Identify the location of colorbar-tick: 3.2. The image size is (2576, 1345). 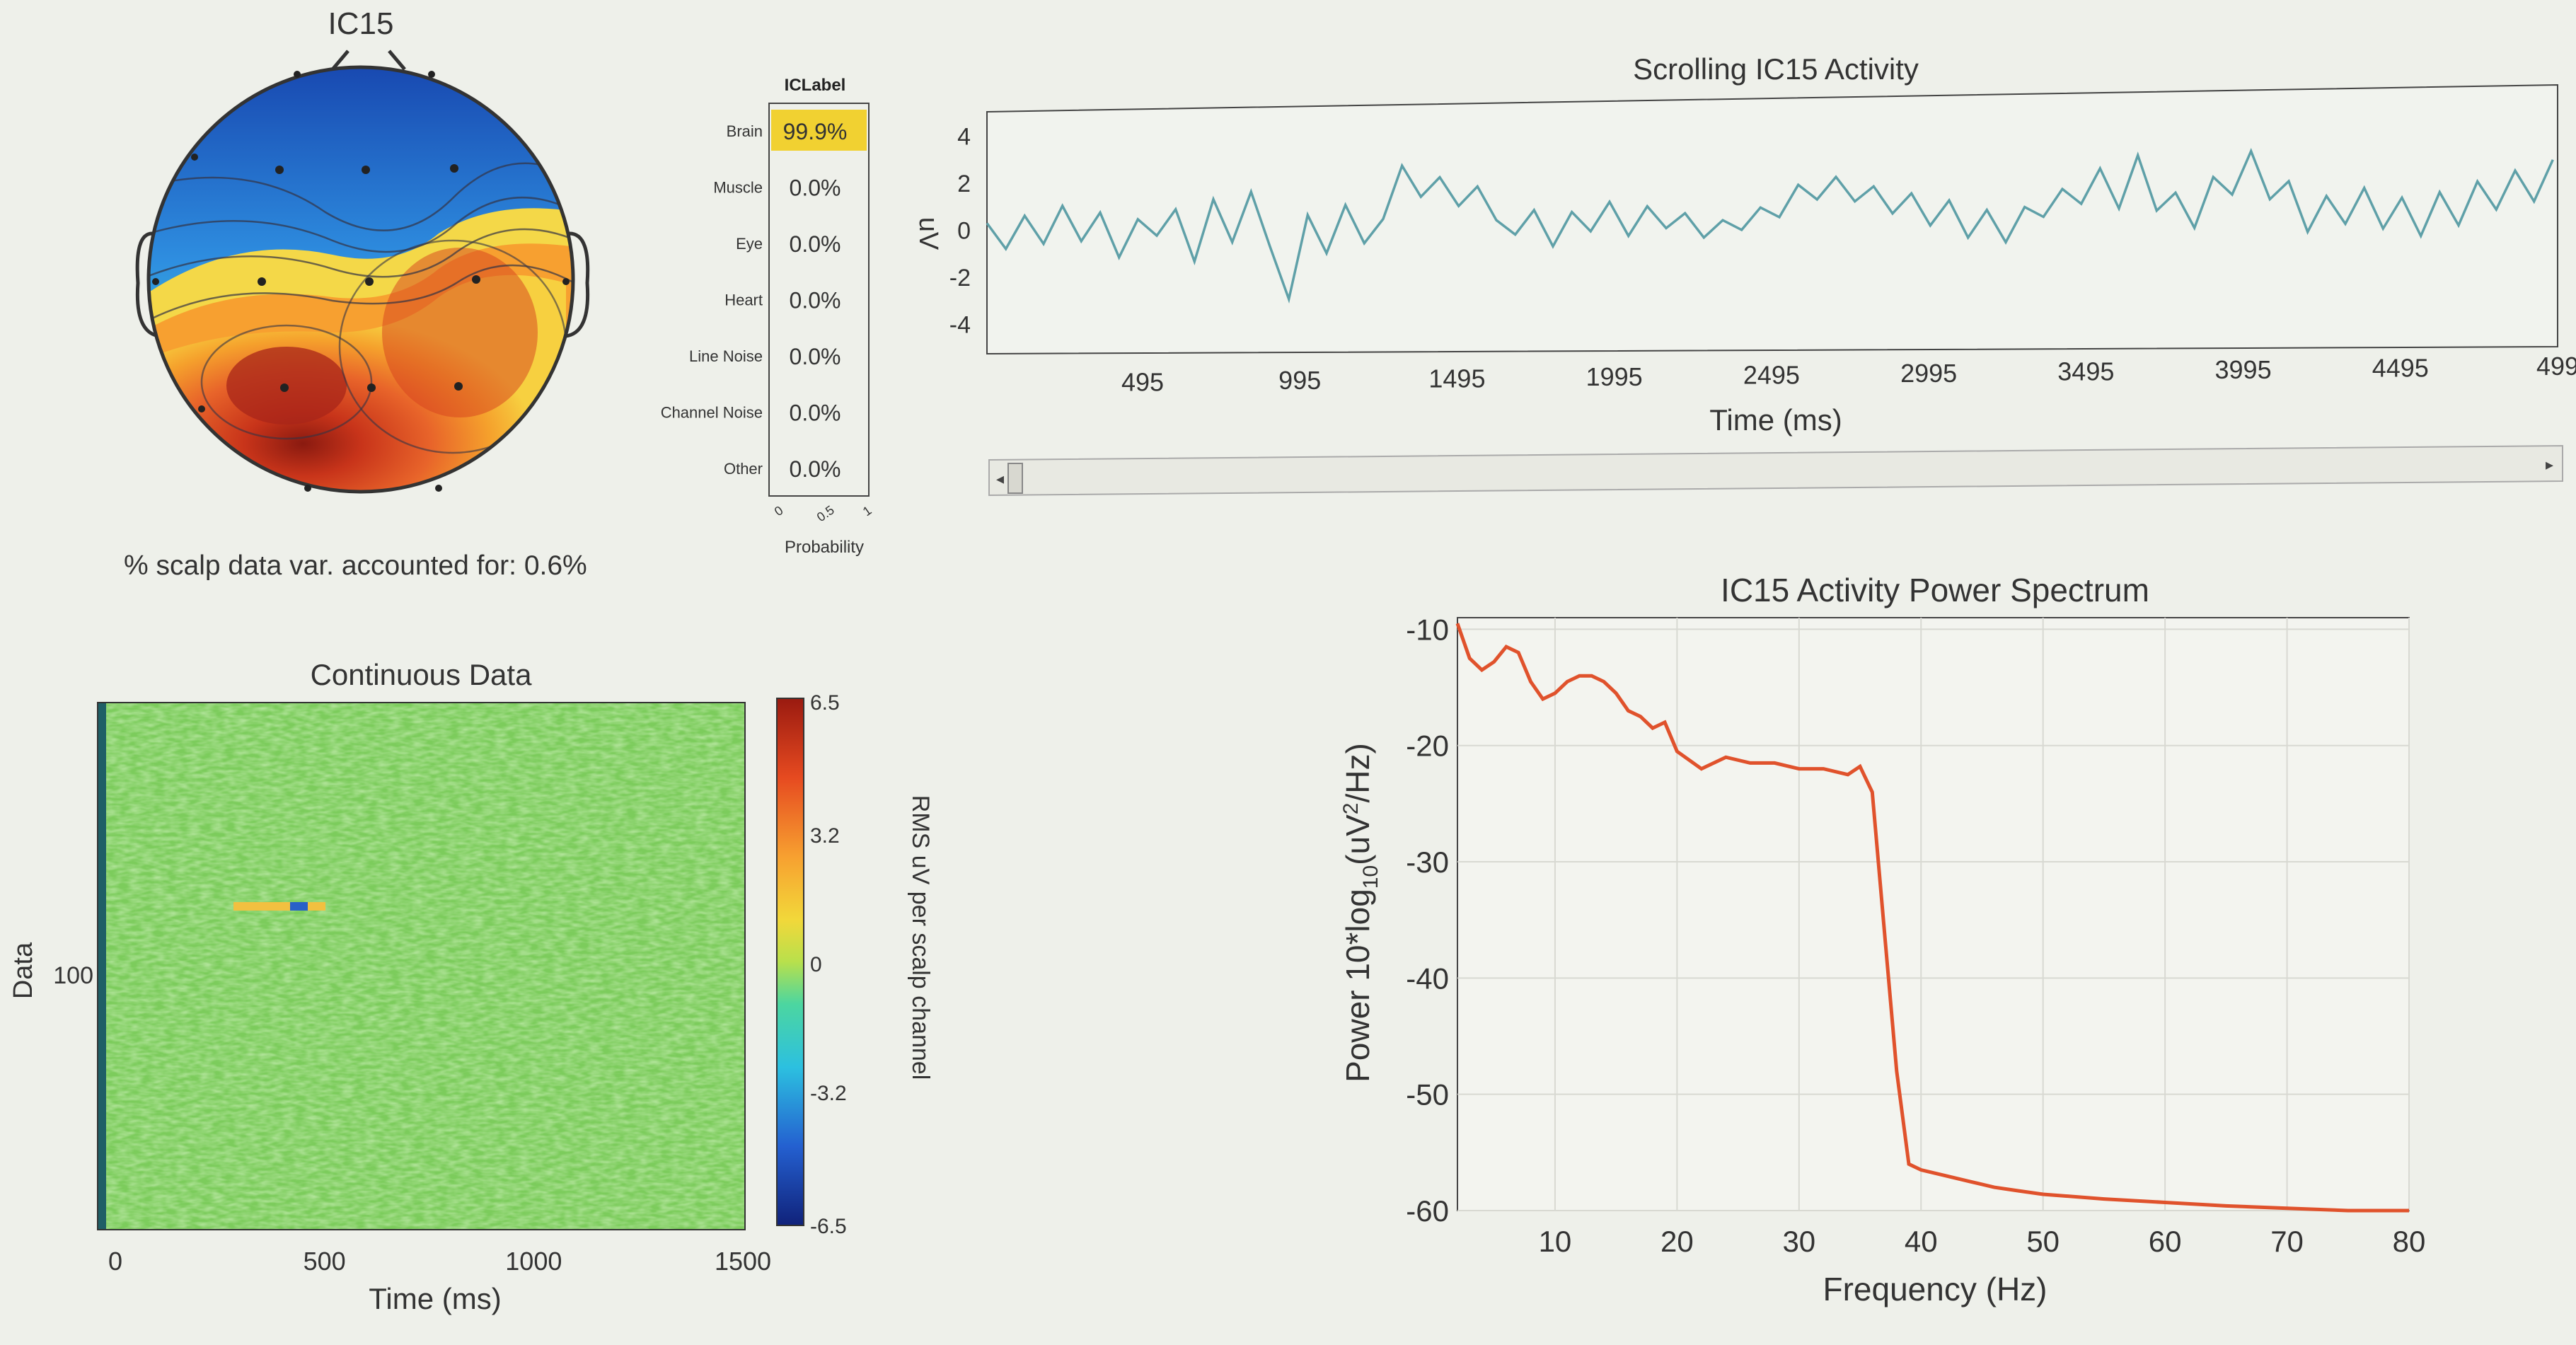
(825, 836).